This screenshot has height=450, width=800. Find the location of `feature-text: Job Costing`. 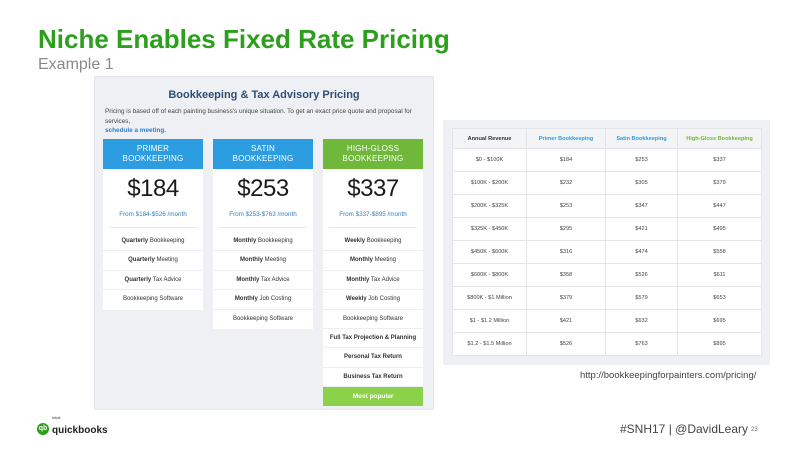

feature-text: Job Costing is located at coordinates (383, 299).